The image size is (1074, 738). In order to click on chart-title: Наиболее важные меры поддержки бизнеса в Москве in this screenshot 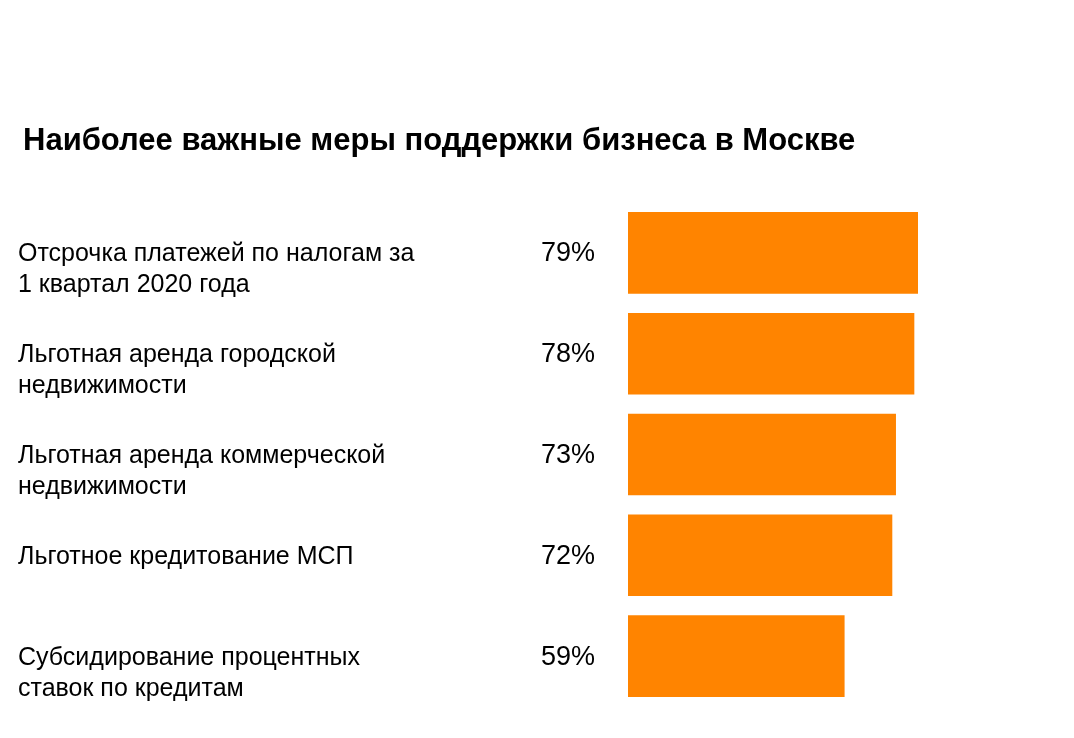, I will do `click(439, 139)`.